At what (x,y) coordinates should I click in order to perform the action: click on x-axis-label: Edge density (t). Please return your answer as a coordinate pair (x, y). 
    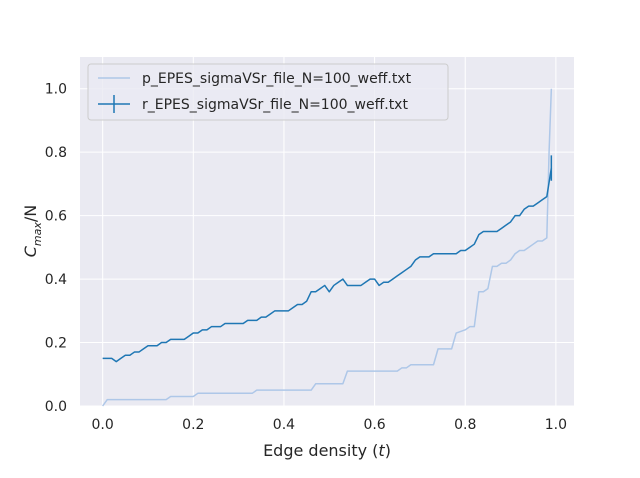
    Looking at the image, I should click on (327, 450).